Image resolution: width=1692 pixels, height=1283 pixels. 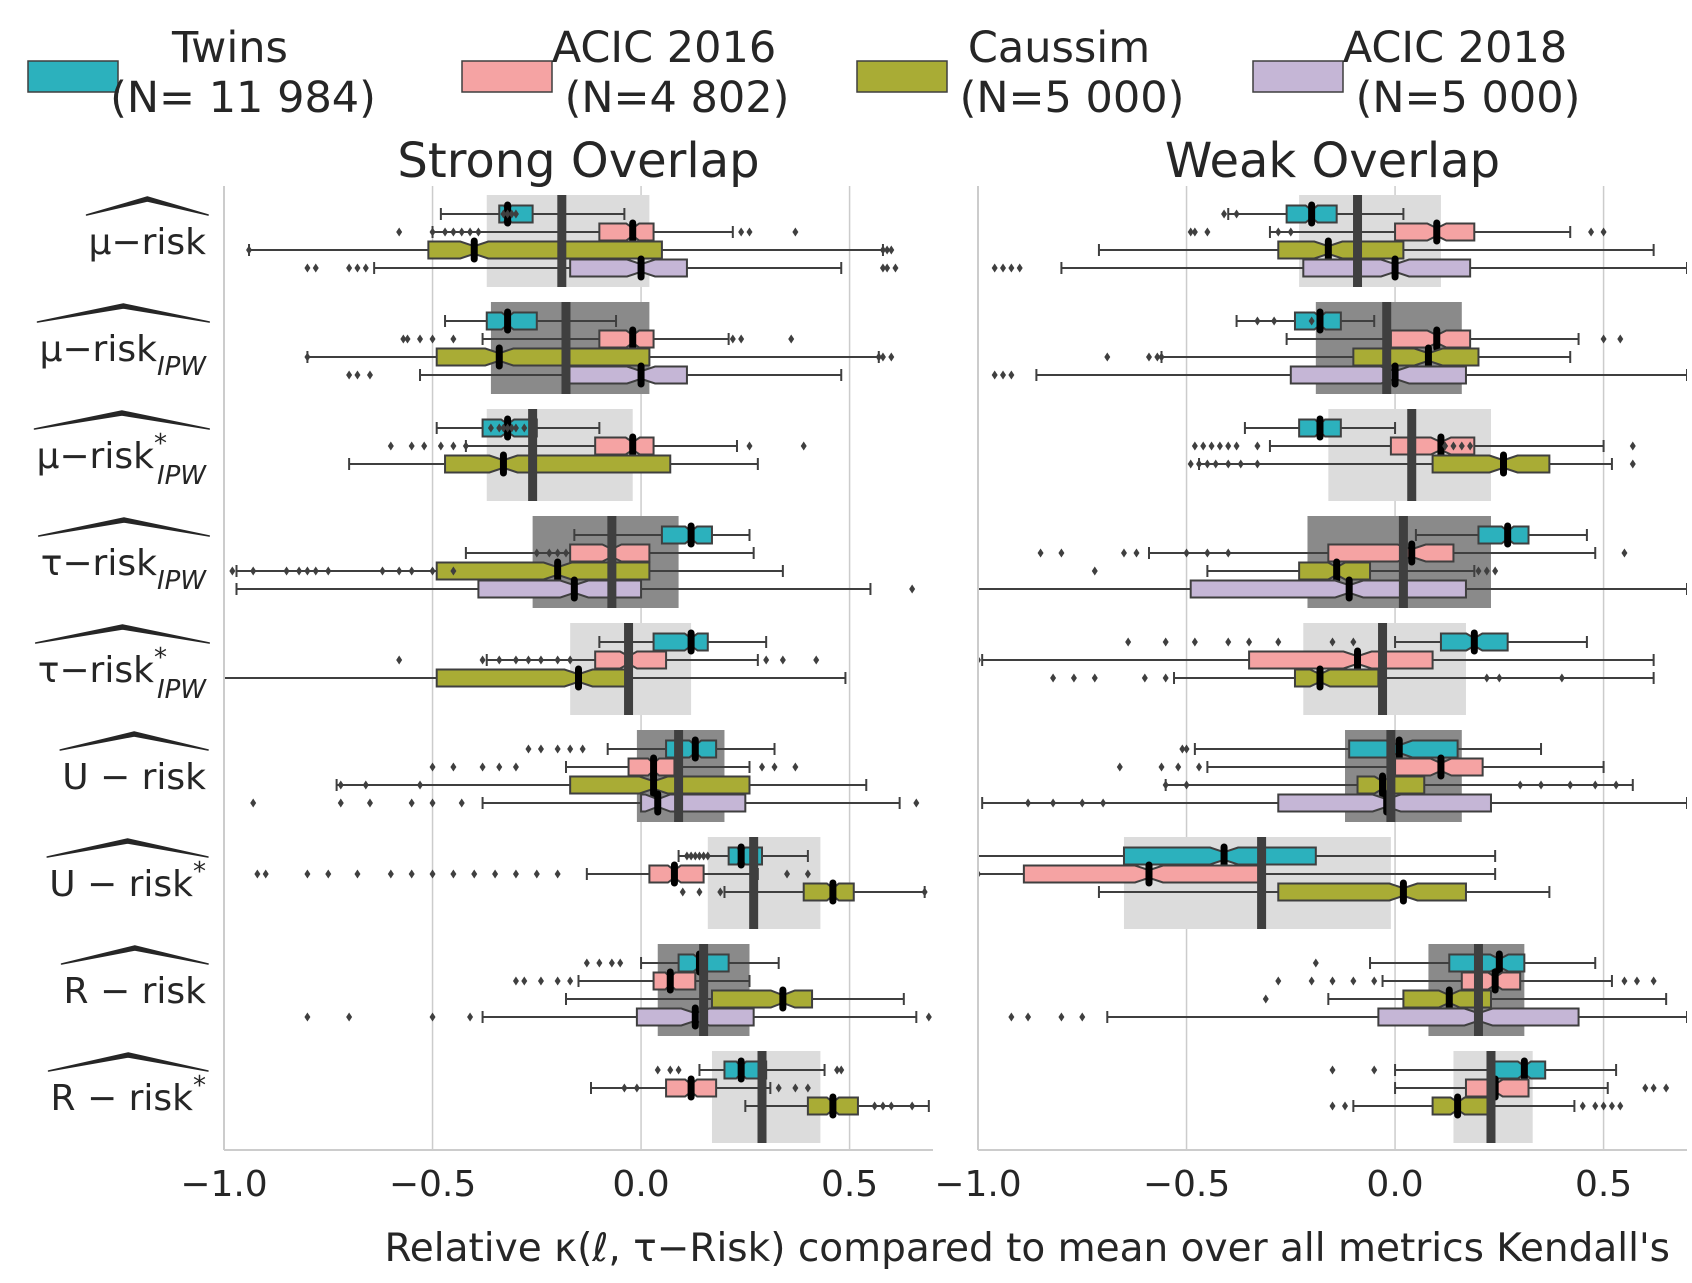 What do you see at coordinates (134, 777) in the screenshot?
I see `row-label-text: U − risk` at bounding box center [134, 777].